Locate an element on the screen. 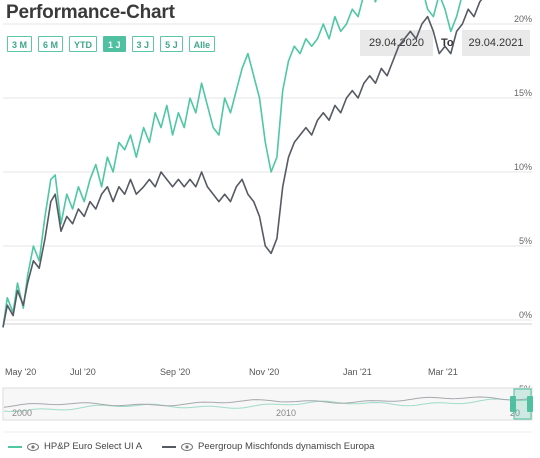  legend-swatch-fund is located at coordinates (15, 446).